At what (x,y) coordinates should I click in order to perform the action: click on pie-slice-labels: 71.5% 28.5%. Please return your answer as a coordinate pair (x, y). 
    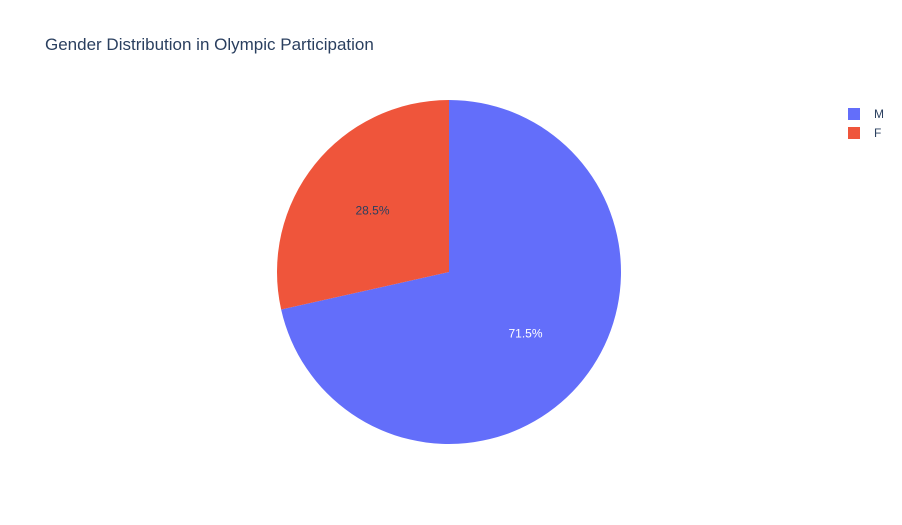
    Looking at the image, I should click on (448, 272).